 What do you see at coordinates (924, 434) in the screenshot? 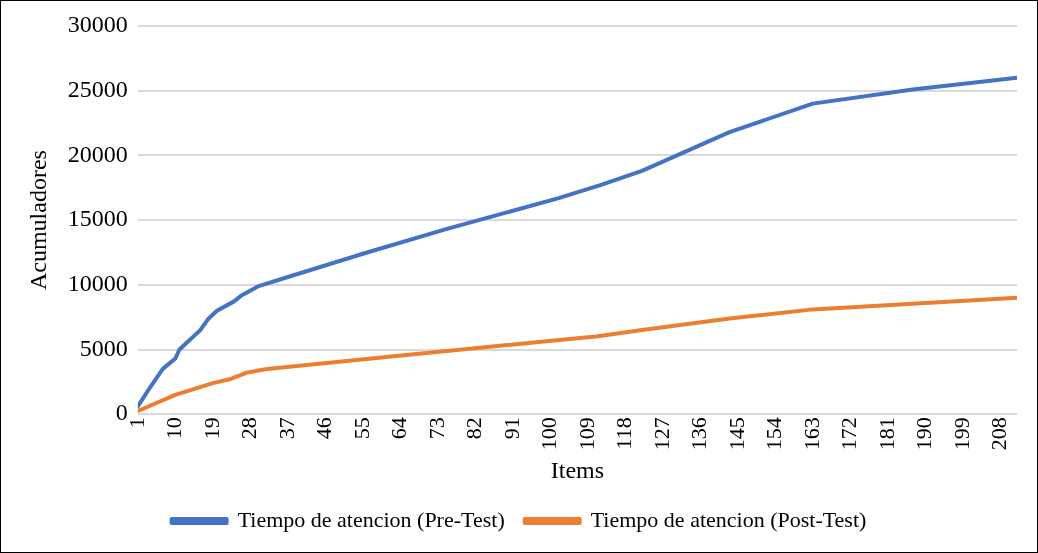
I see `x-tick-label: 190` at bounding box center [924, 434].